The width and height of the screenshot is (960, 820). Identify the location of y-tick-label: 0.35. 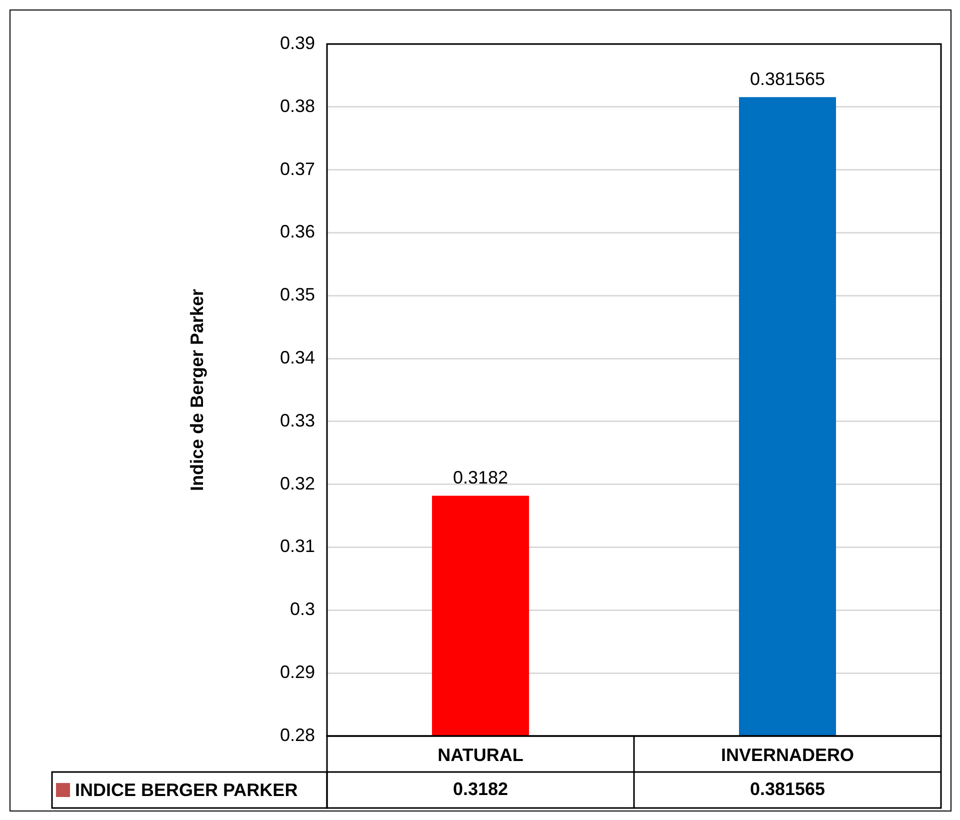
(297, 294).